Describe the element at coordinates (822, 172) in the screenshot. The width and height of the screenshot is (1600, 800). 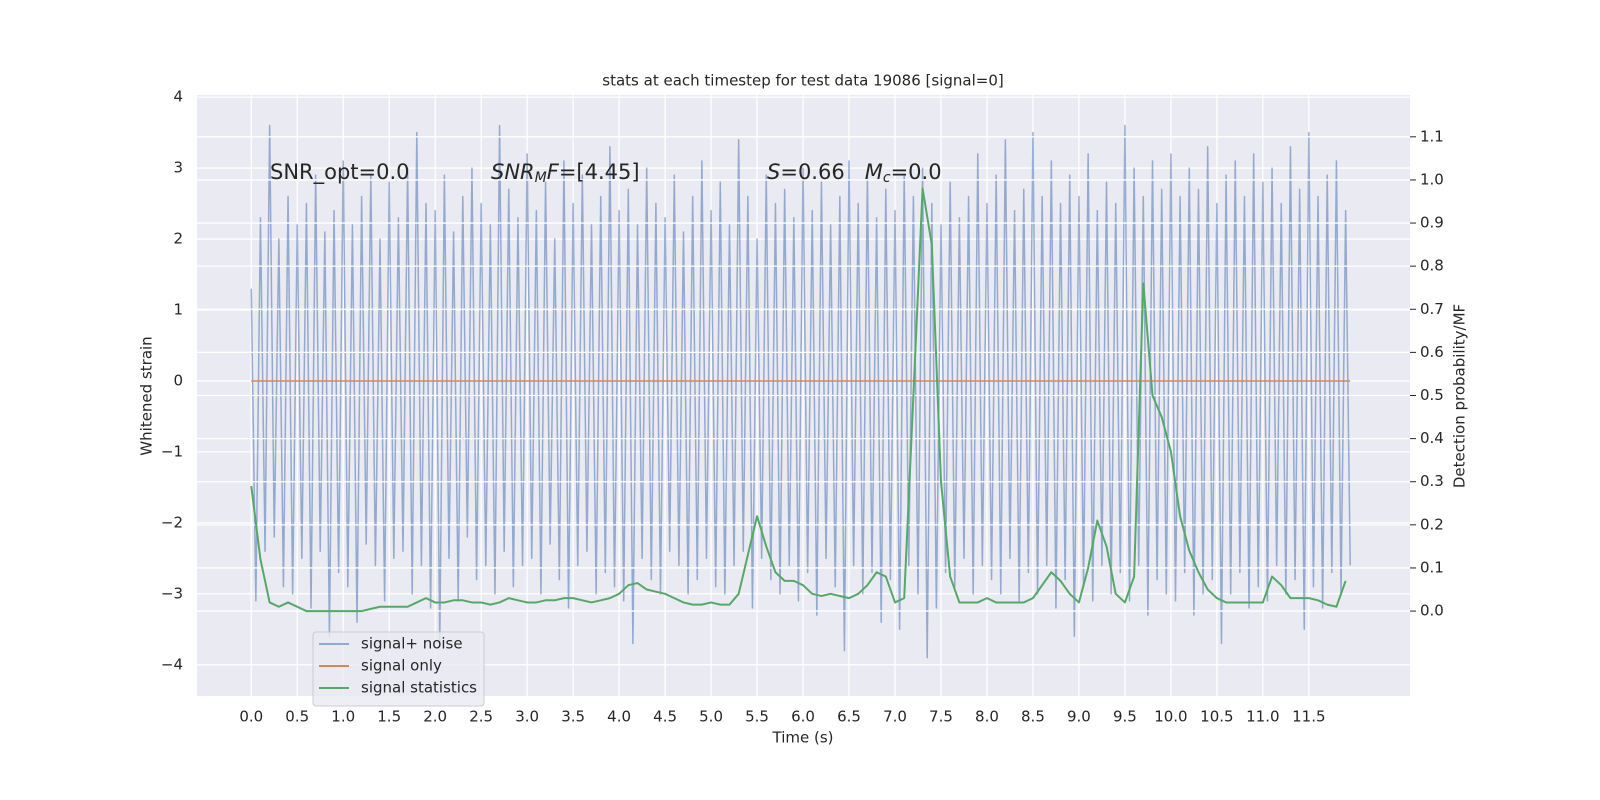
I see `annotation-part: =0.66` at that location.